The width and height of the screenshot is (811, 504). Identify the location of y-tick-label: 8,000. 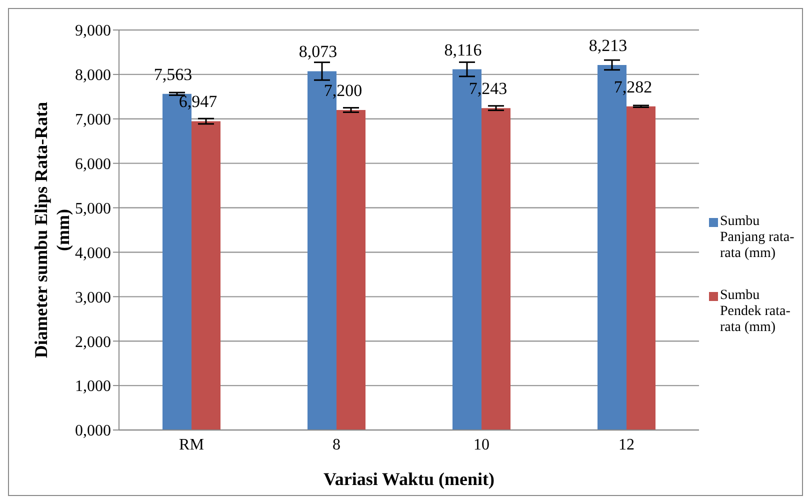
(93, 75).